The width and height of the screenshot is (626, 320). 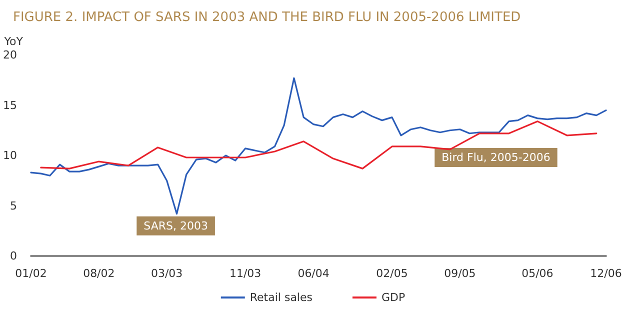 What do you see at coordinates (496, 157) in the screenshot?
I see `annotation: Bird Flu, 2005-2006` at bounding box center [496, 157].